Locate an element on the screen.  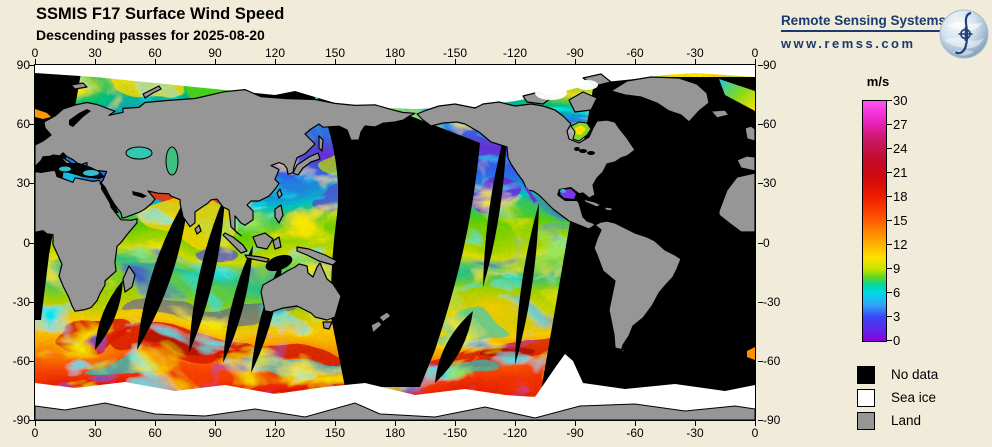
lon-label-bottom: 120 is located at coordinates (275, 433).